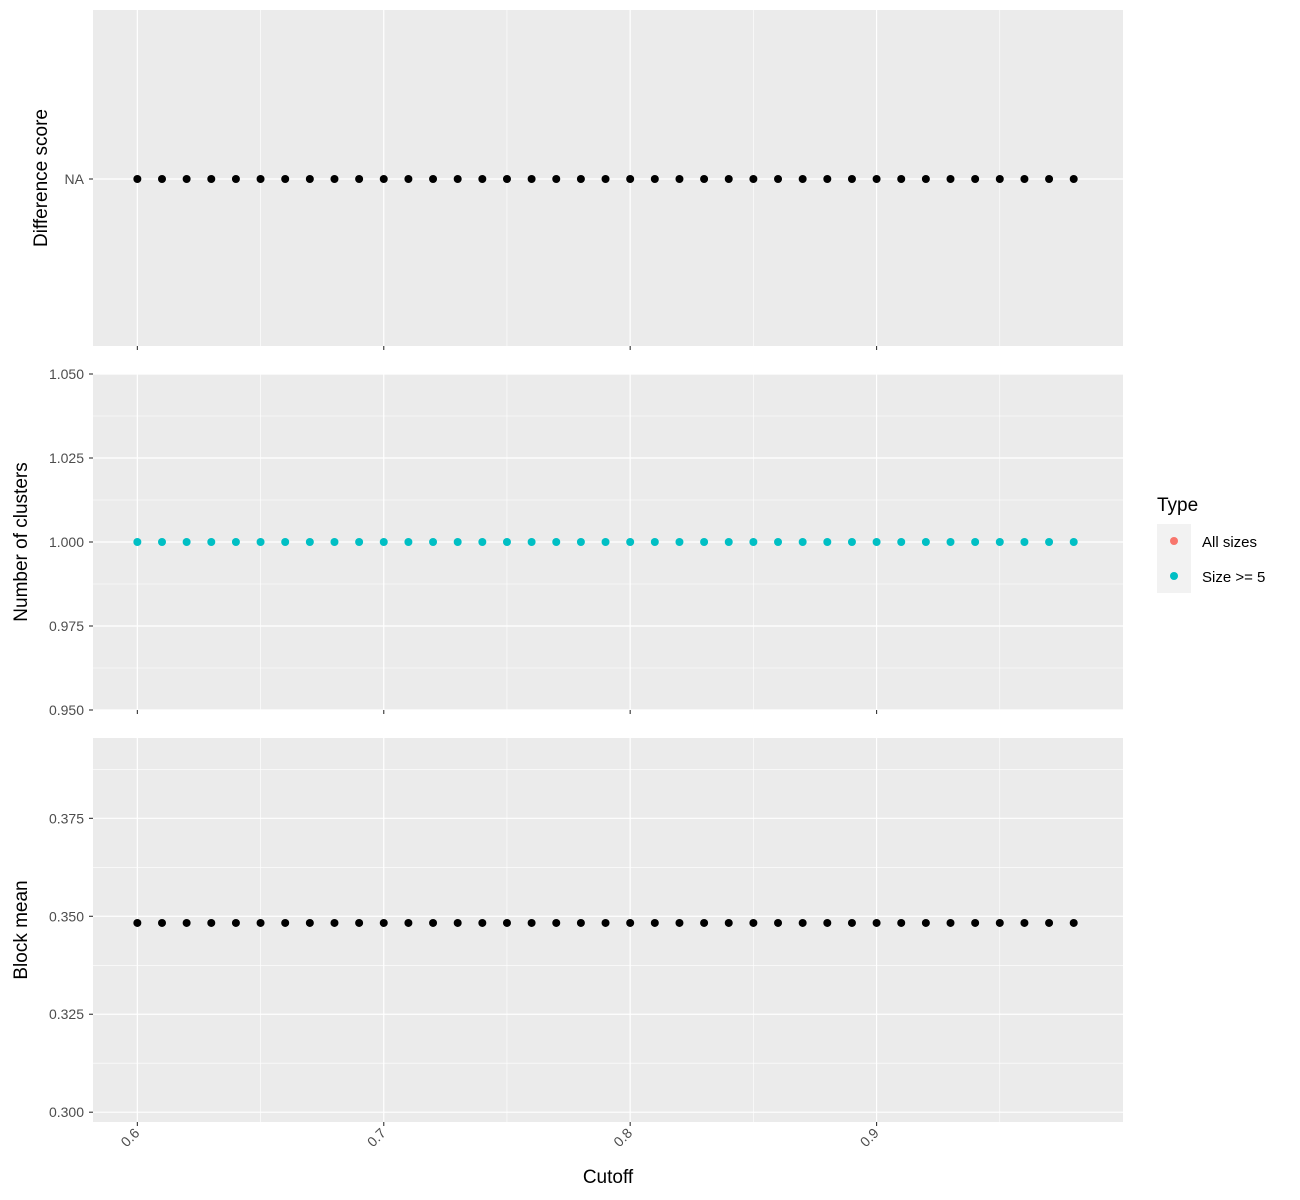 The image size is (1300, 1200). I want to click on legend-label-size-5: Size >= 5, so click(1233, 577).